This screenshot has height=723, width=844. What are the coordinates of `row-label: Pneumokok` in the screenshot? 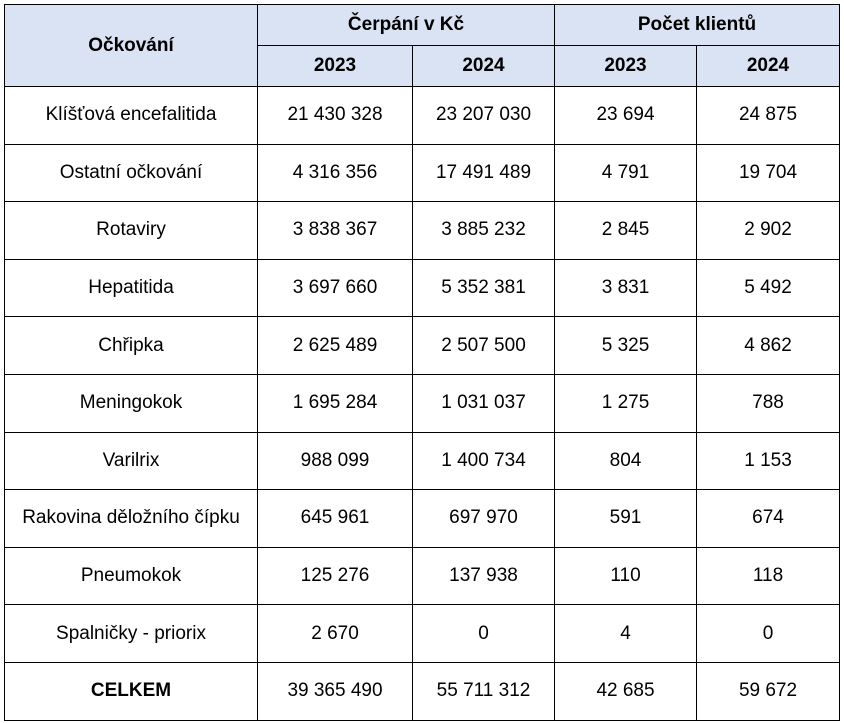 It's located at (131, 576).